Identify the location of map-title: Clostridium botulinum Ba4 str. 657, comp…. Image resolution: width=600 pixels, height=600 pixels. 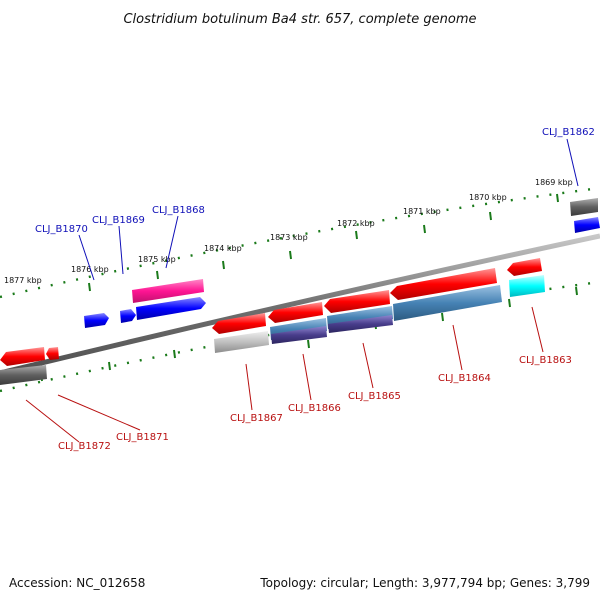
(299, 19).